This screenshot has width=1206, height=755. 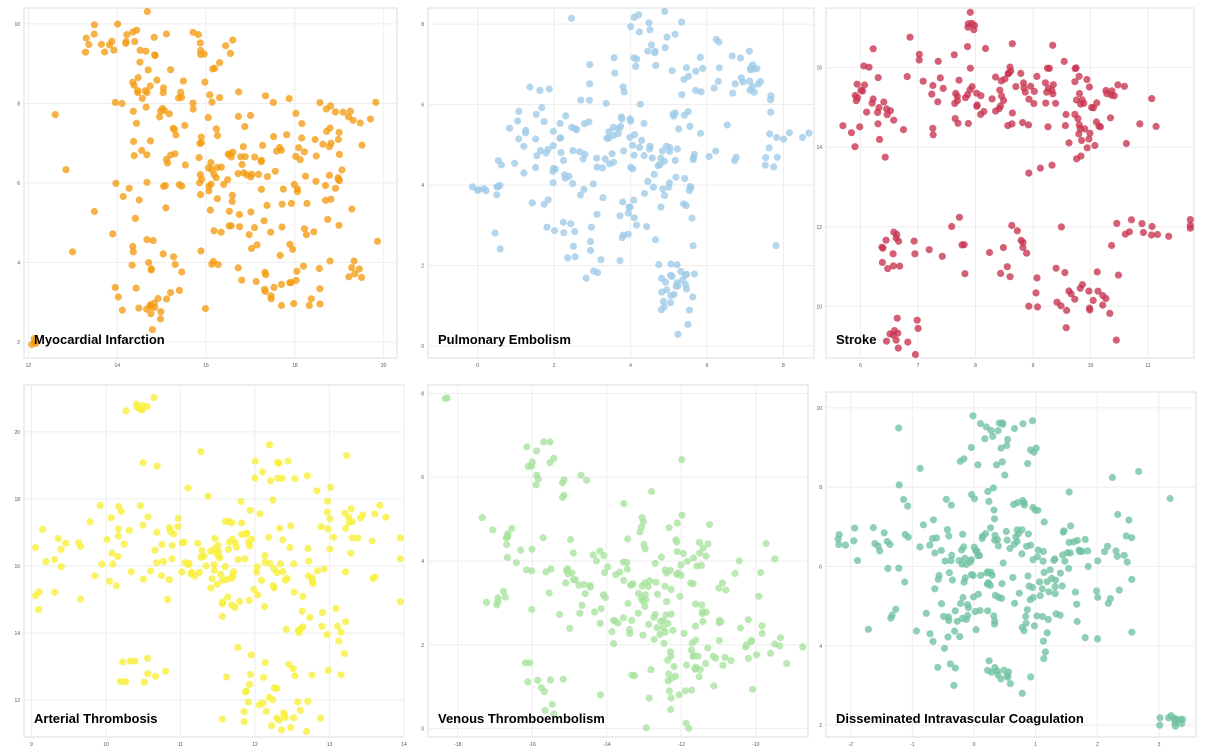 What do you see at coordinates (422, 562) in the screenshot?
I see `y-tick-label: 4` at bounding box center [422, 562].